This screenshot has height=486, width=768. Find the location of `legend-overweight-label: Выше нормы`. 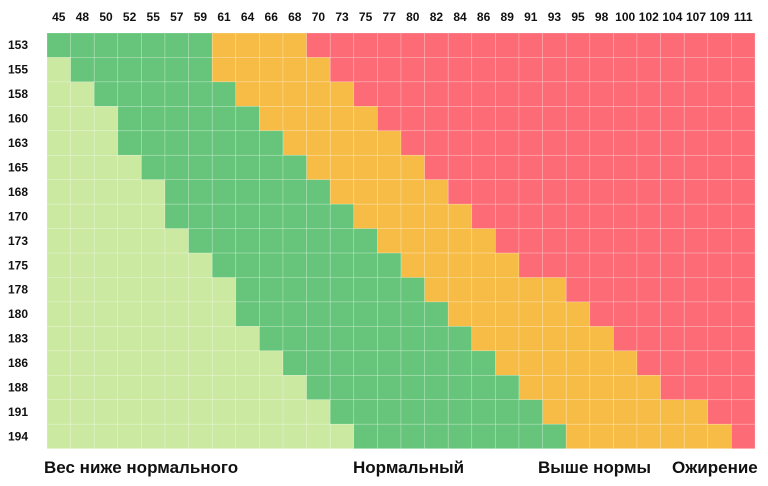

legend-overweight-label: Выше нормы is located at coordinates (595, 467).